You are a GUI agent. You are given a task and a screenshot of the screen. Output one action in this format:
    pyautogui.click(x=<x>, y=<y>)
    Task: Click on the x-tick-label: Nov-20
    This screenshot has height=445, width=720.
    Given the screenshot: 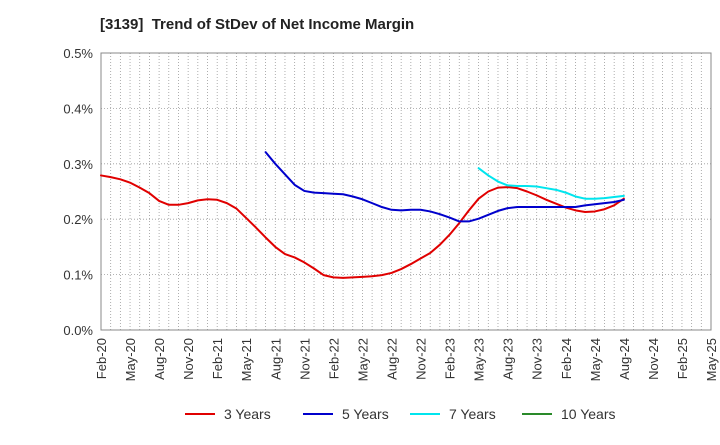 What is the action you would take?
    pyautogui.click(x=188, y=359)
    